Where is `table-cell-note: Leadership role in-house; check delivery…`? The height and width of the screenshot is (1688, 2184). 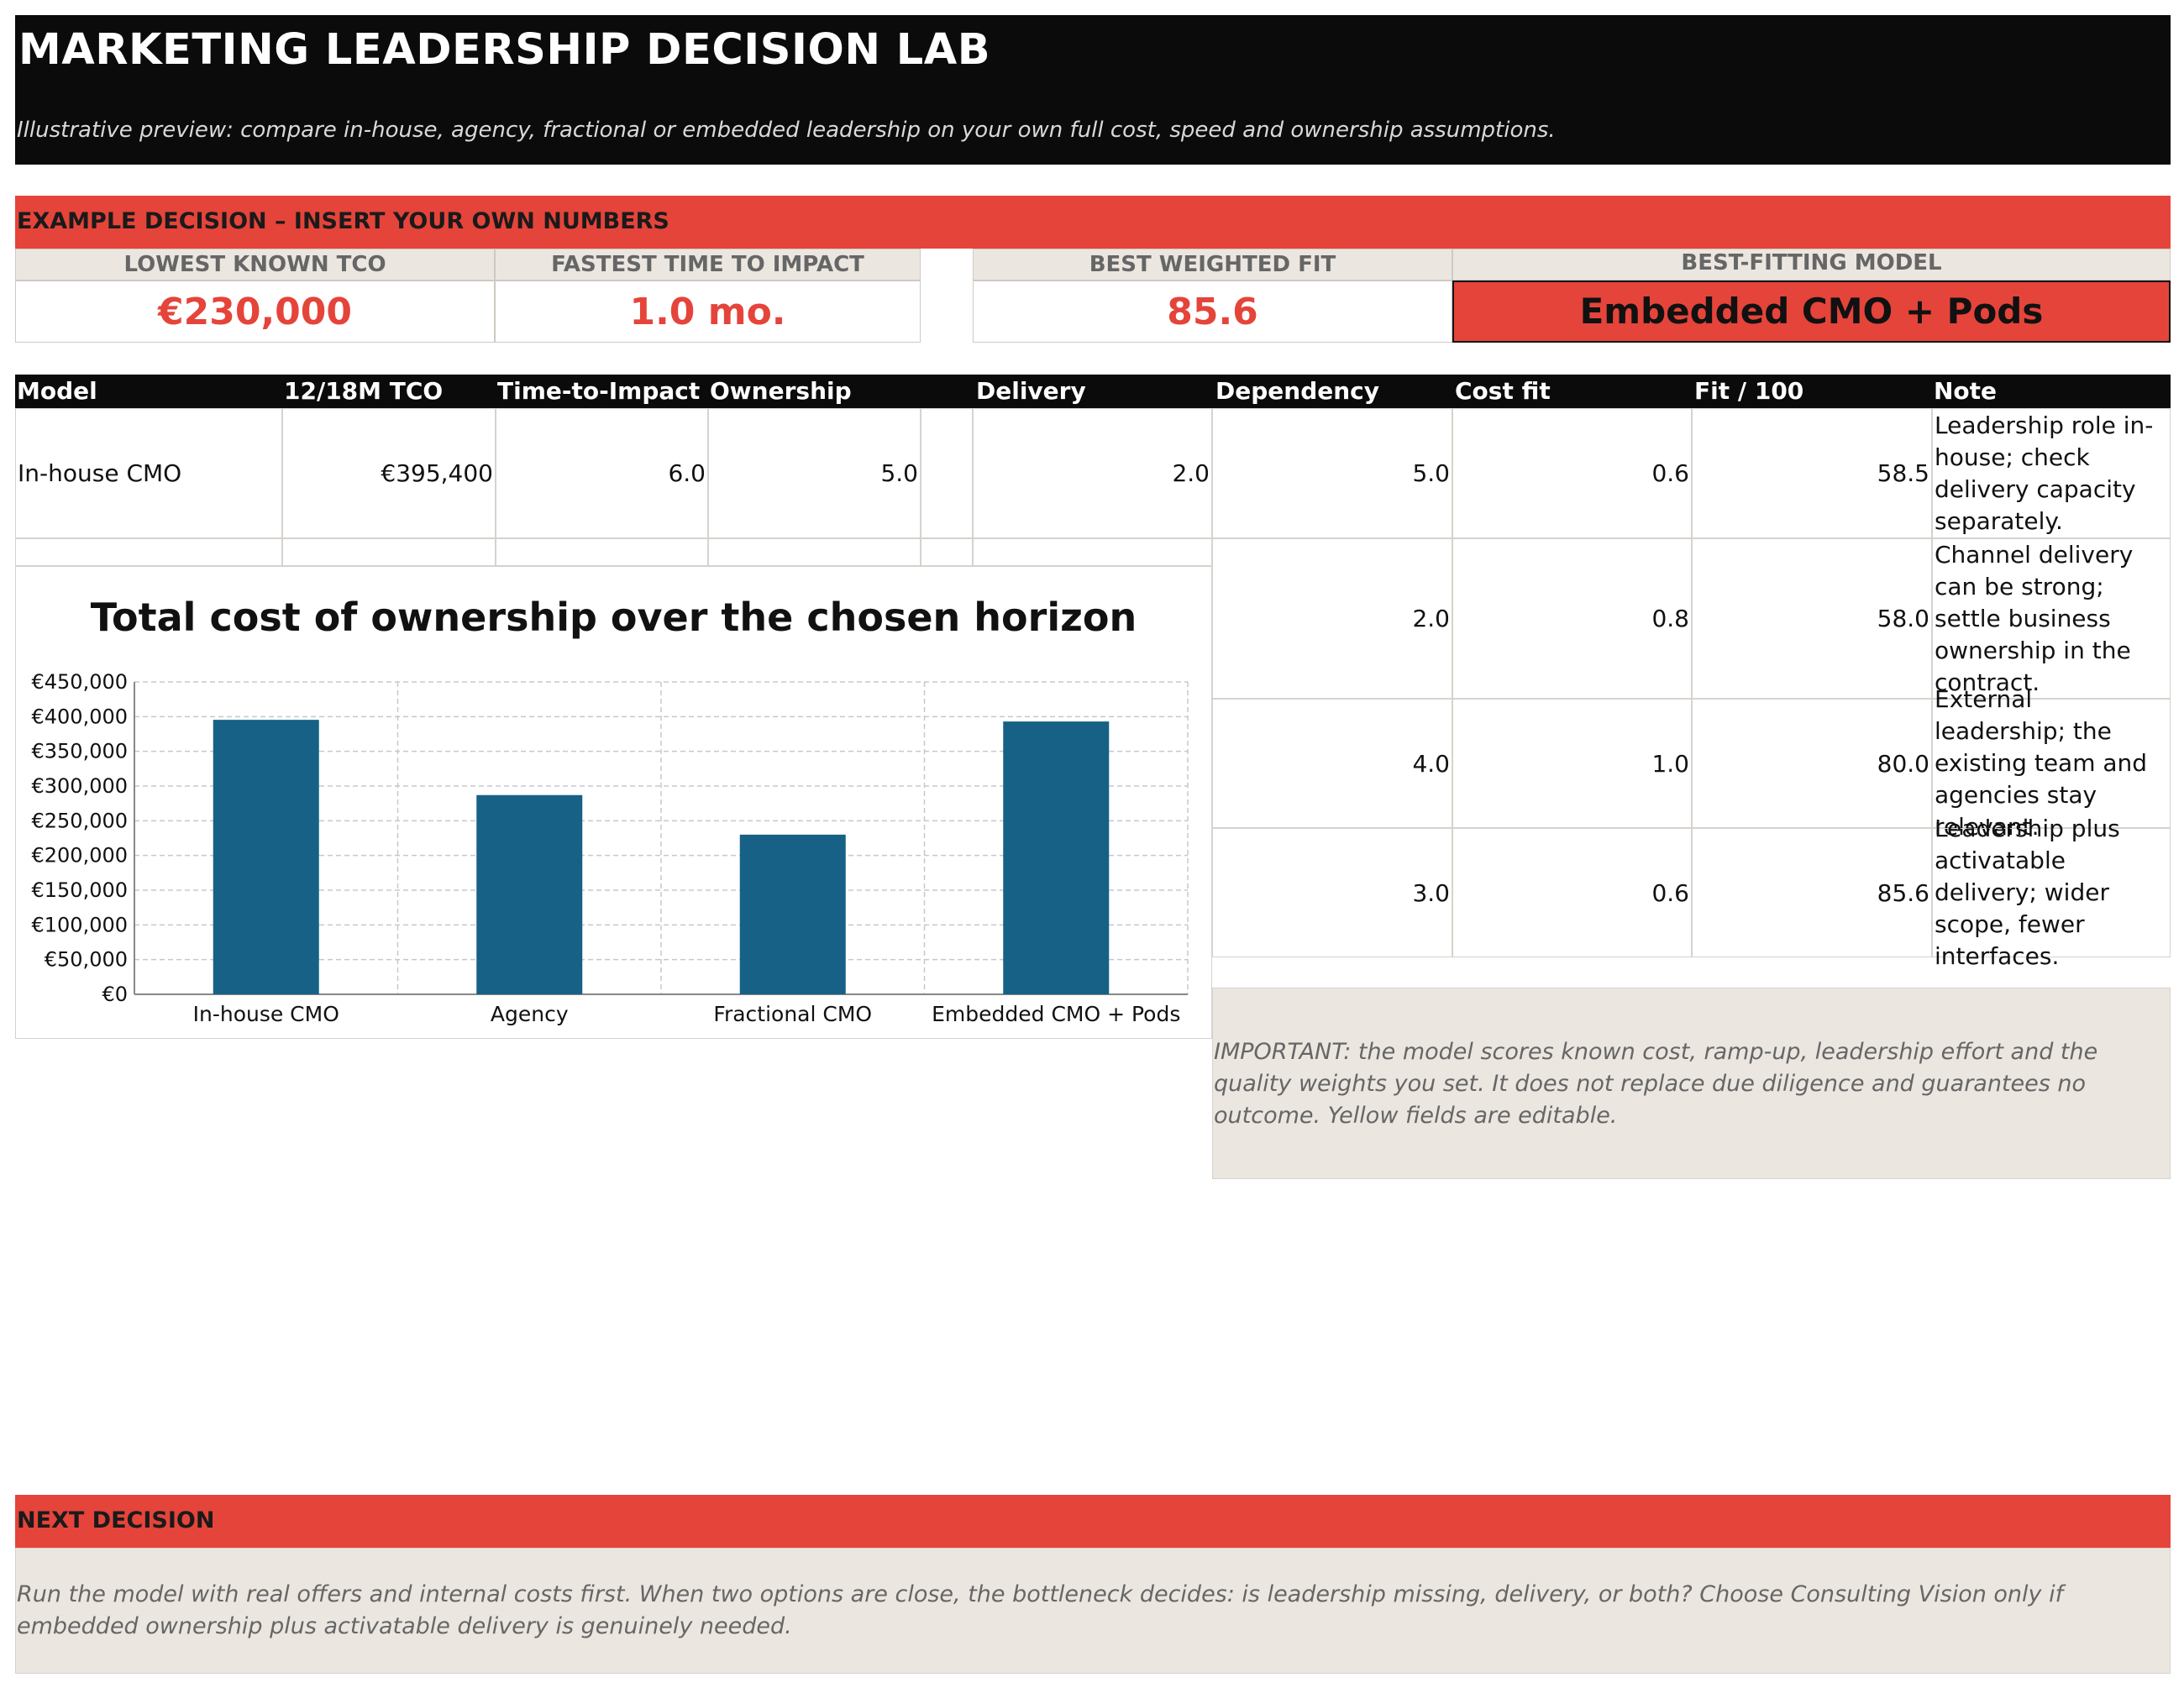
table-cell-note: Leadership role in-house; check delivery… is located at coordinates (2051, 473).